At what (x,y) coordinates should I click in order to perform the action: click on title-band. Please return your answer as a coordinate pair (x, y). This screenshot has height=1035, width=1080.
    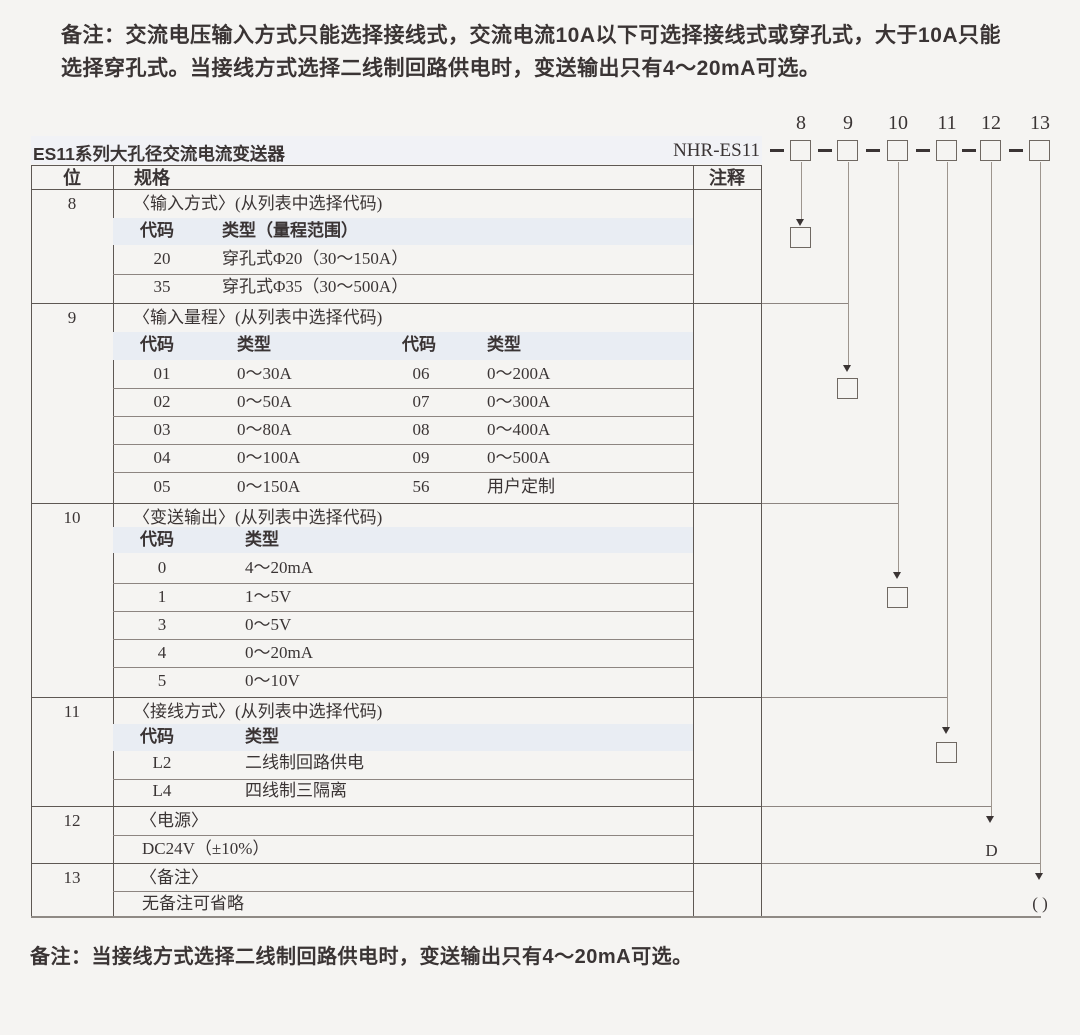
    Looking at the image, I should click on (396, 150).